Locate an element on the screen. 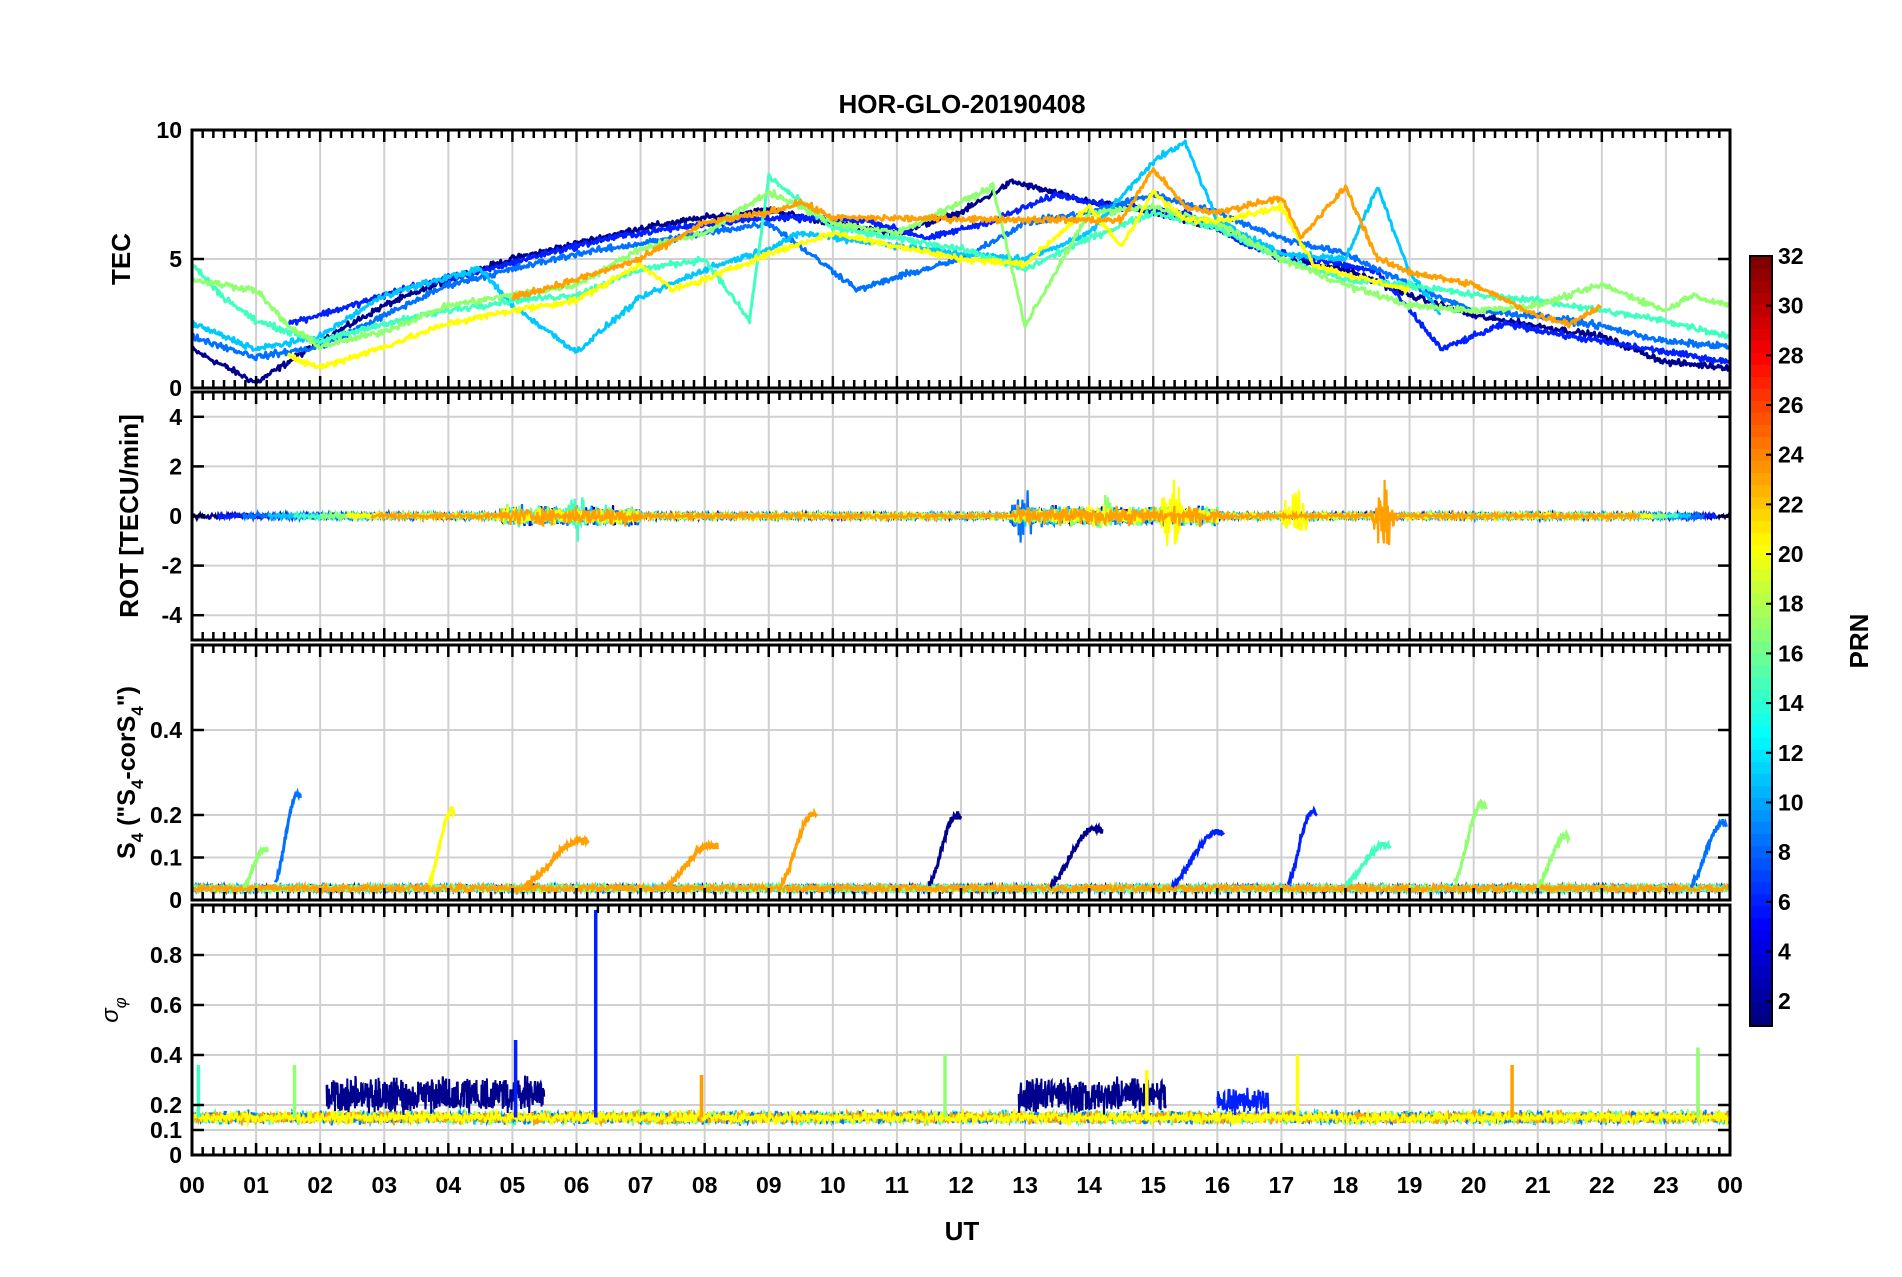 Image resolution: width=1902 pixels, height=1277 pixels. x-tick-label: 16 is located at coordinates (1218, 1185).